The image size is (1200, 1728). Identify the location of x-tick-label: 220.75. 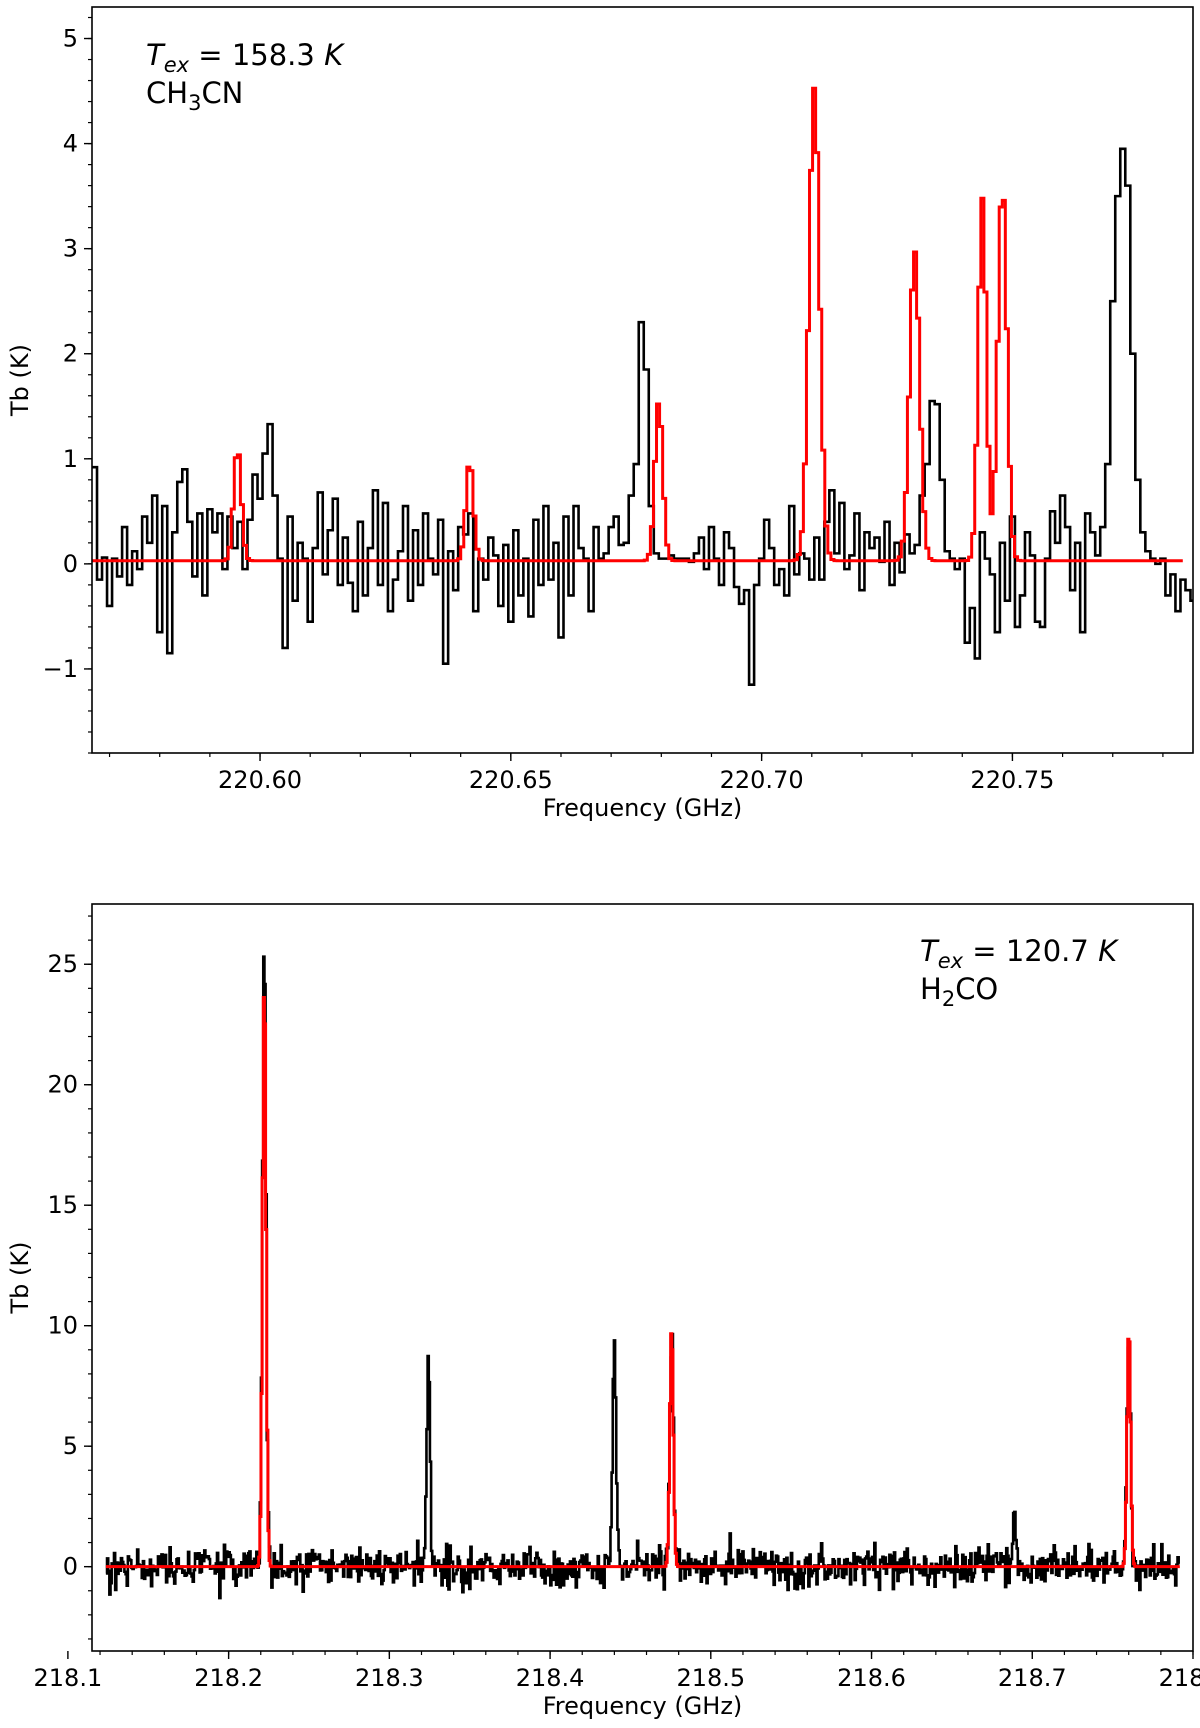
(1012, 780).